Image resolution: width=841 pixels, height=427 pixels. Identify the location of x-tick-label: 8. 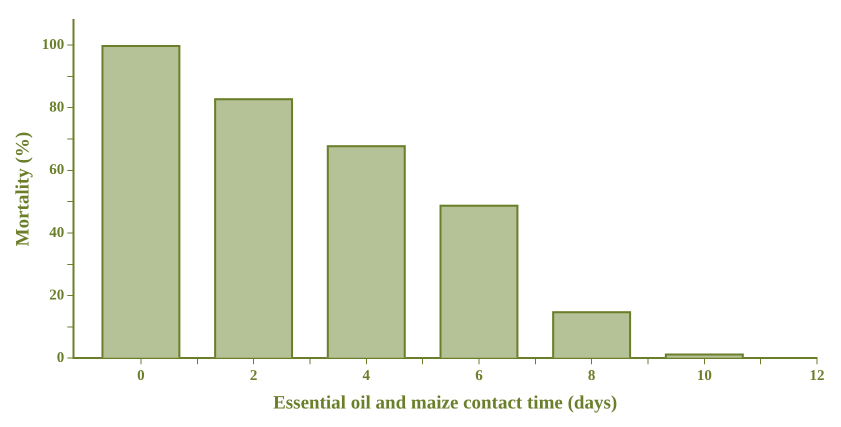
(592, 376).